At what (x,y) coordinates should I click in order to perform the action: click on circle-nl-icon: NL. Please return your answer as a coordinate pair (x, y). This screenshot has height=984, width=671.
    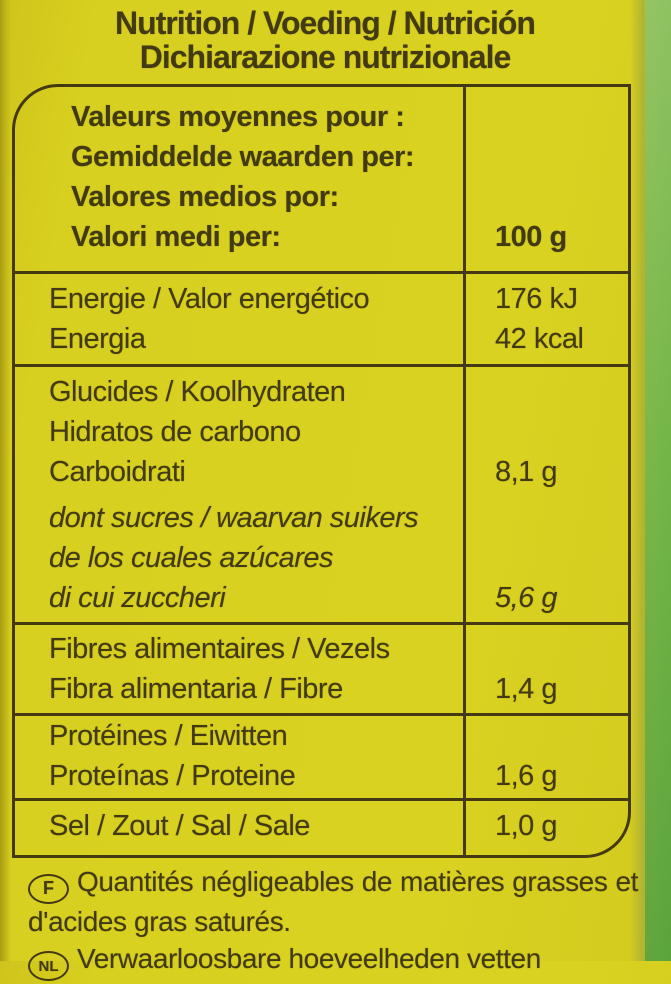
    Looking at the image, I should click on (48, 966).